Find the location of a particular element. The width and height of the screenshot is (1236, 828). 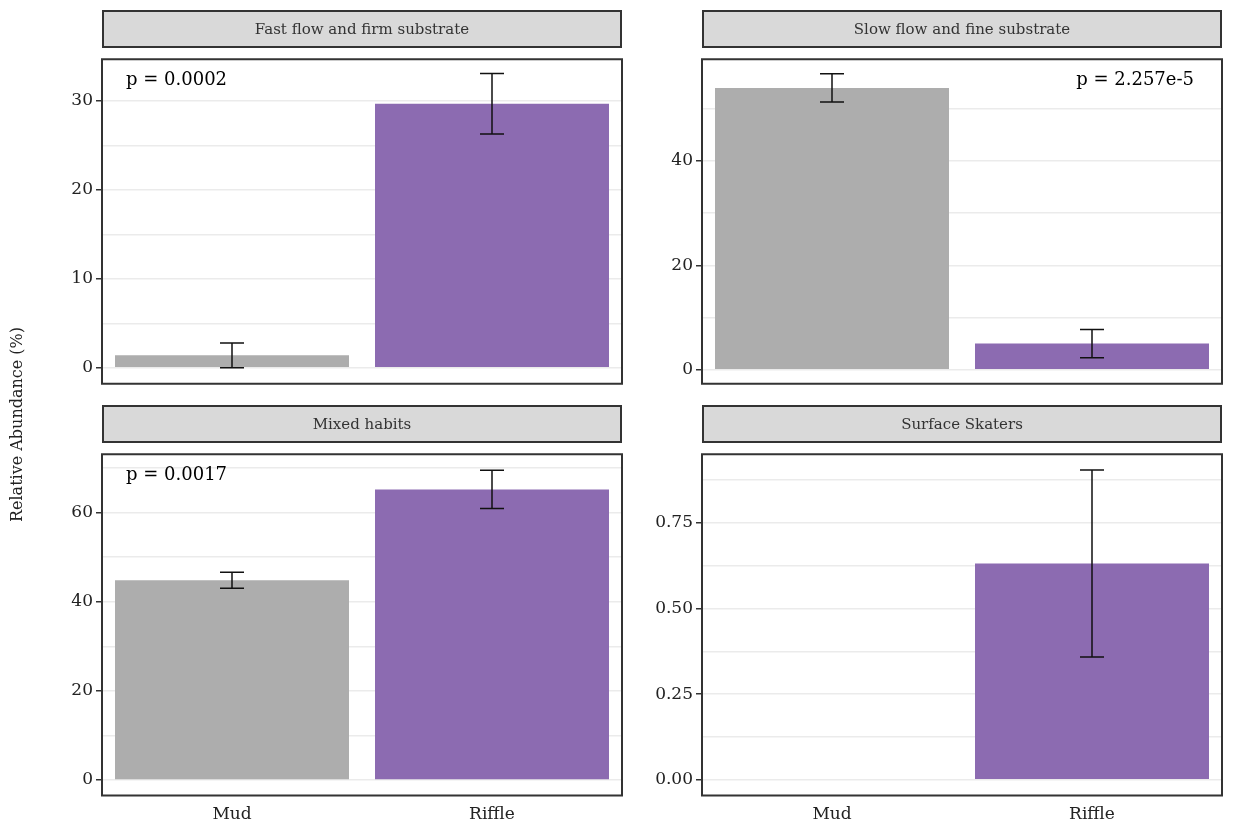

y-tick-label: 30 is located at coordinates (82, 99).